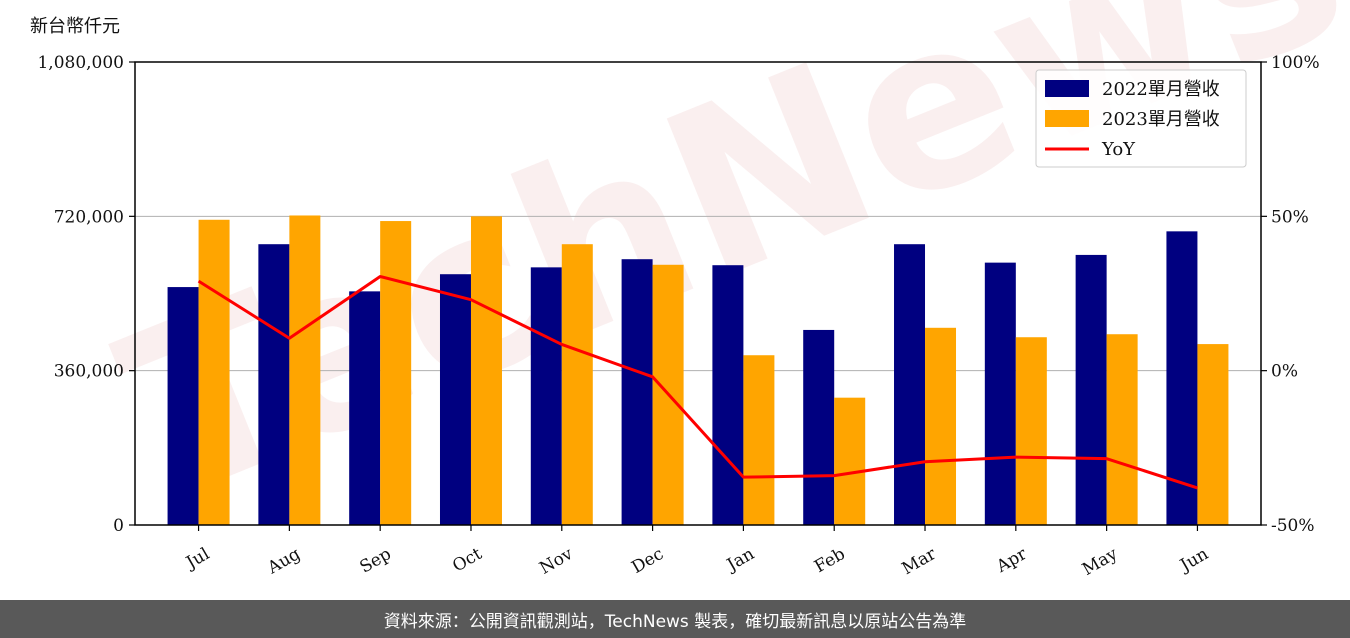  What do you see at coordinates (283, 561) in the screenshot?
I see `x-tick-label: Aug` at bounding box center [283, 561].